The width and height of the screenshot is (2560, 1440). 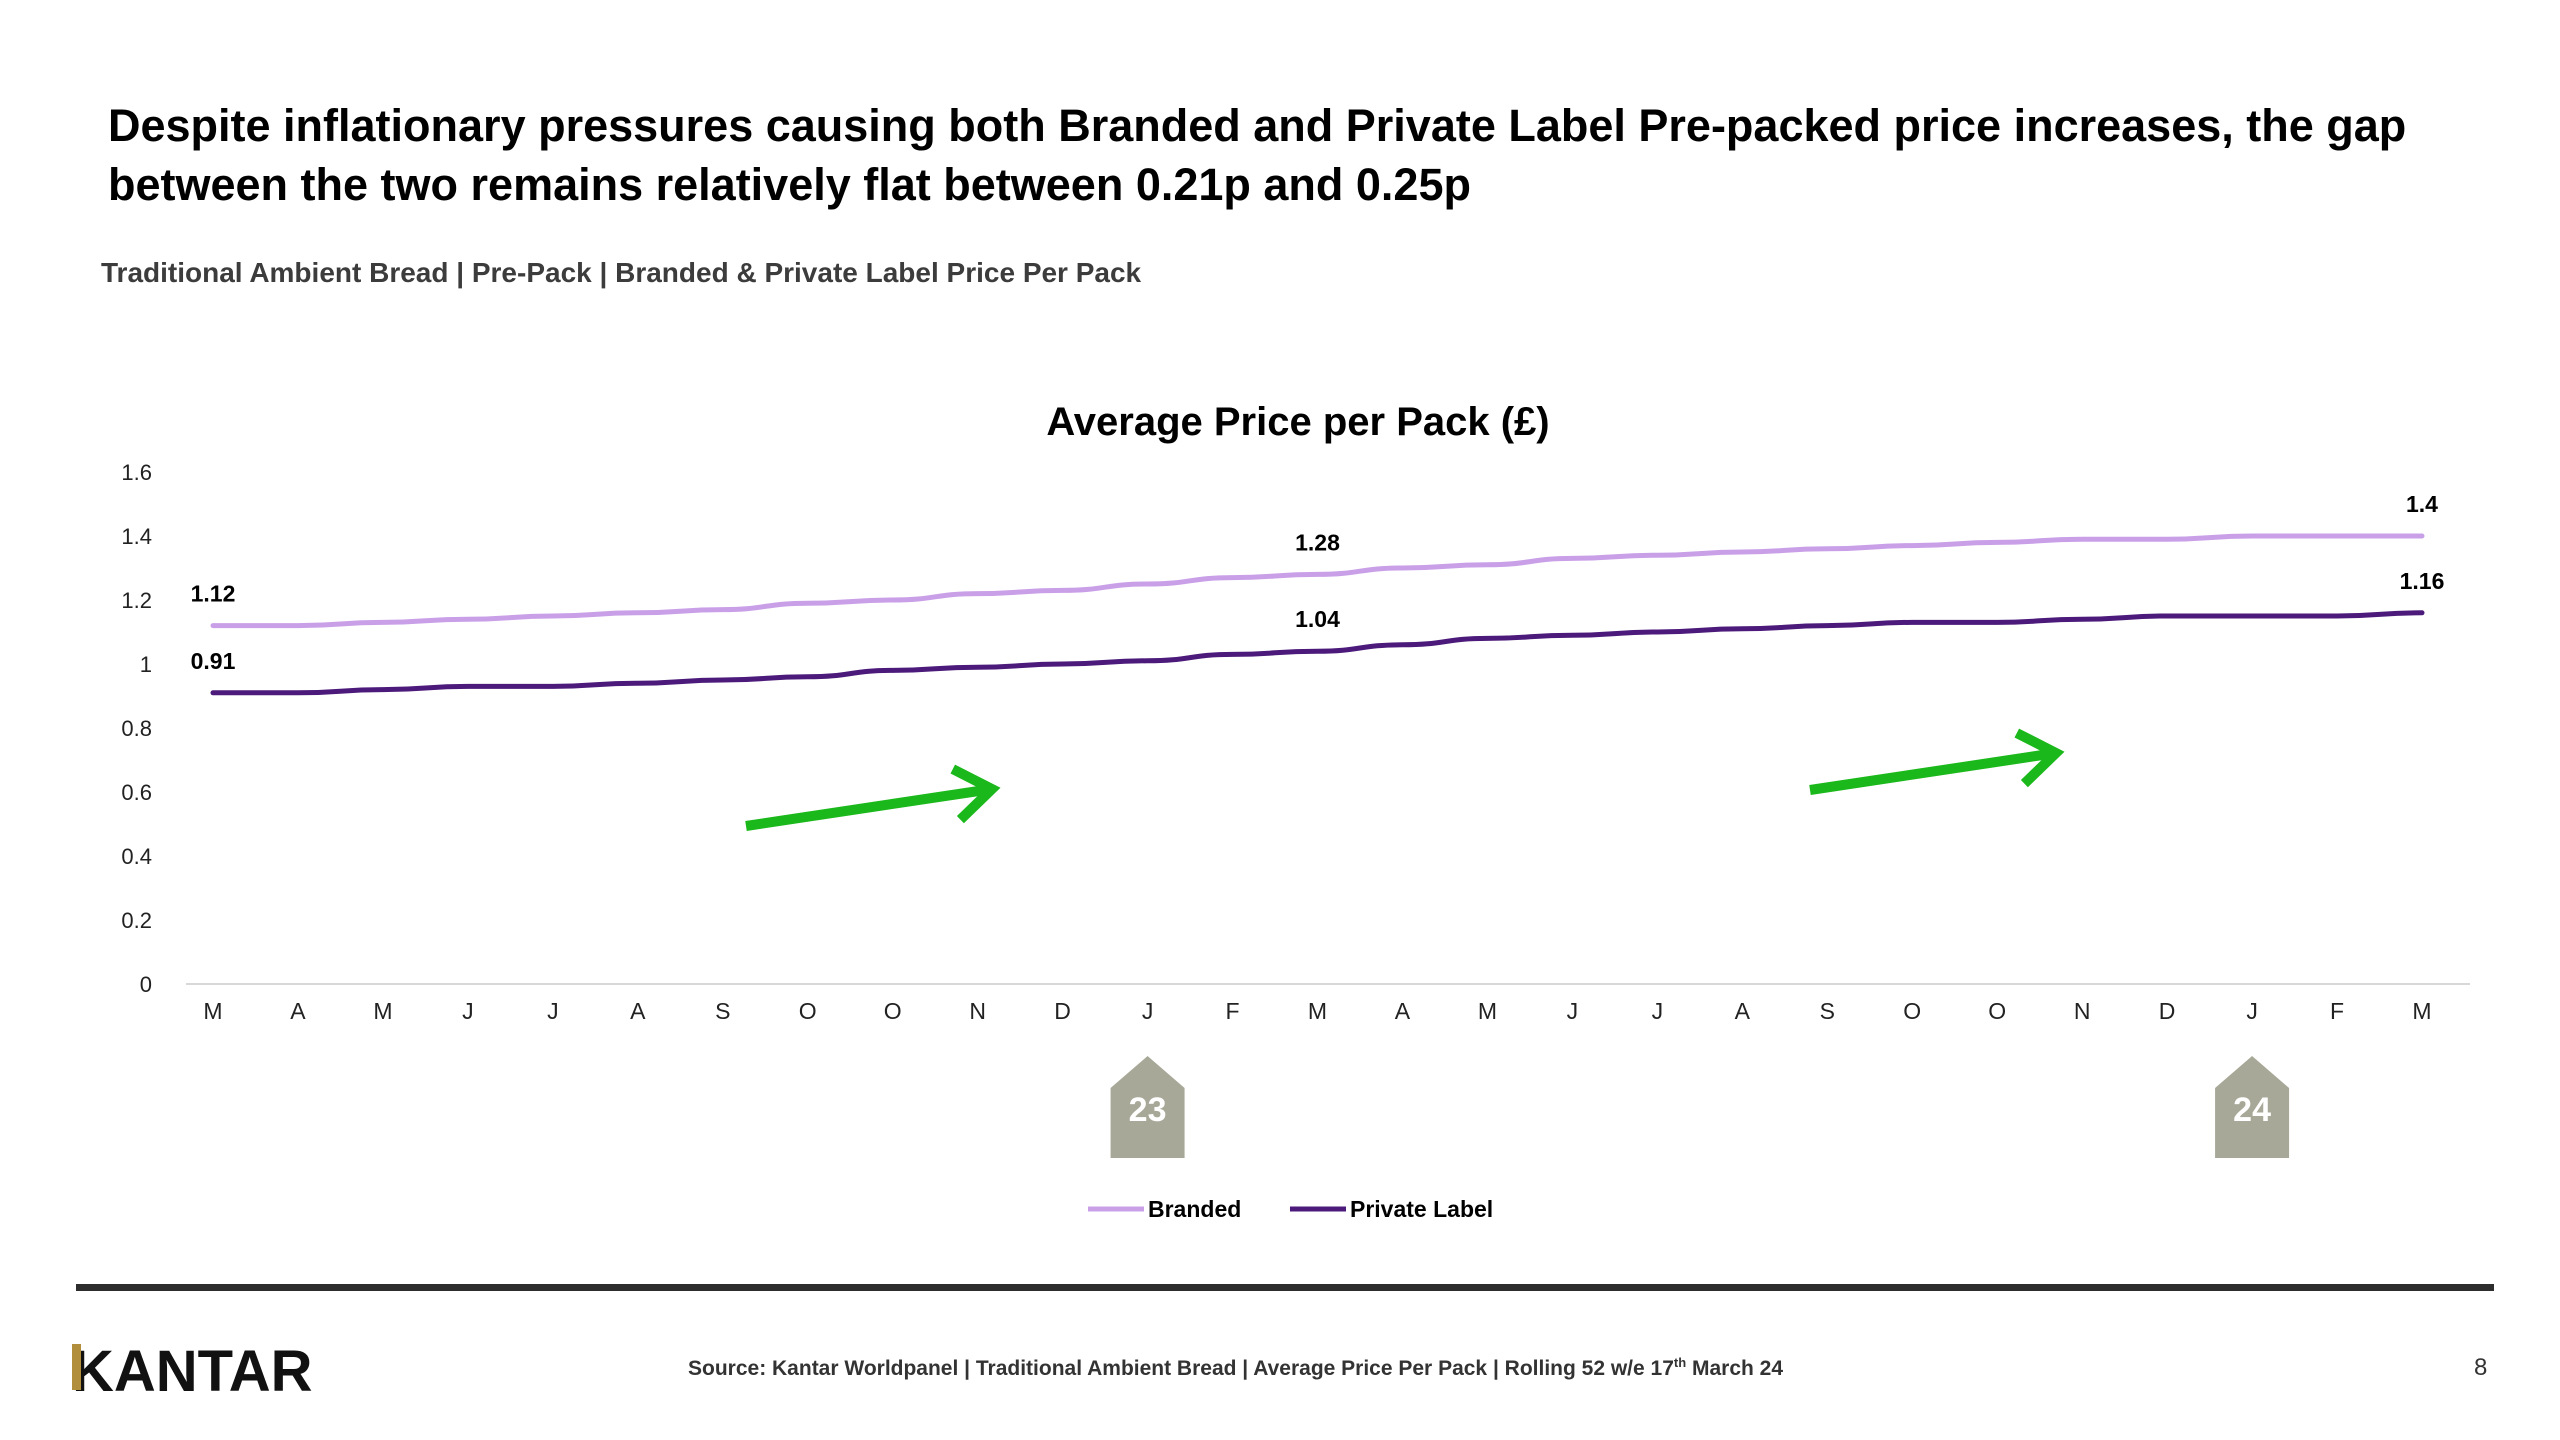 I want to click on y-tick-label: 1.2, so click(x=136, y=600).